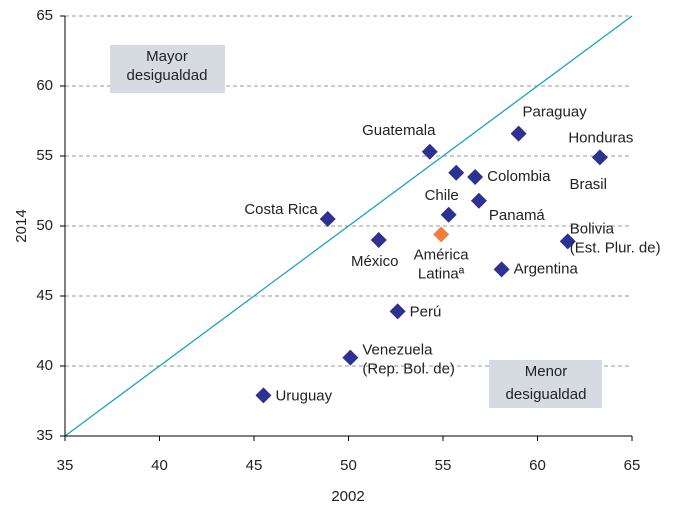 The width and height of the screenshot is (697, 519). I want to click on point-label: (Rep. Bol. de), so click(408, 369).